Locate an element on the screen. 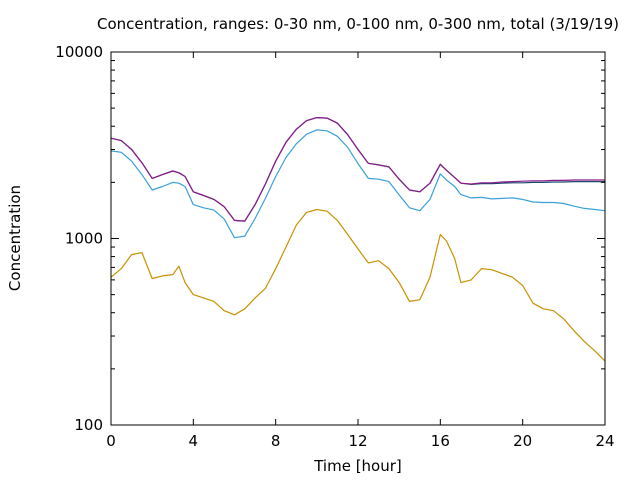 This screenshot has height=480, width=640. y-tick-label: 10000 is located at coordinates (79, 52).